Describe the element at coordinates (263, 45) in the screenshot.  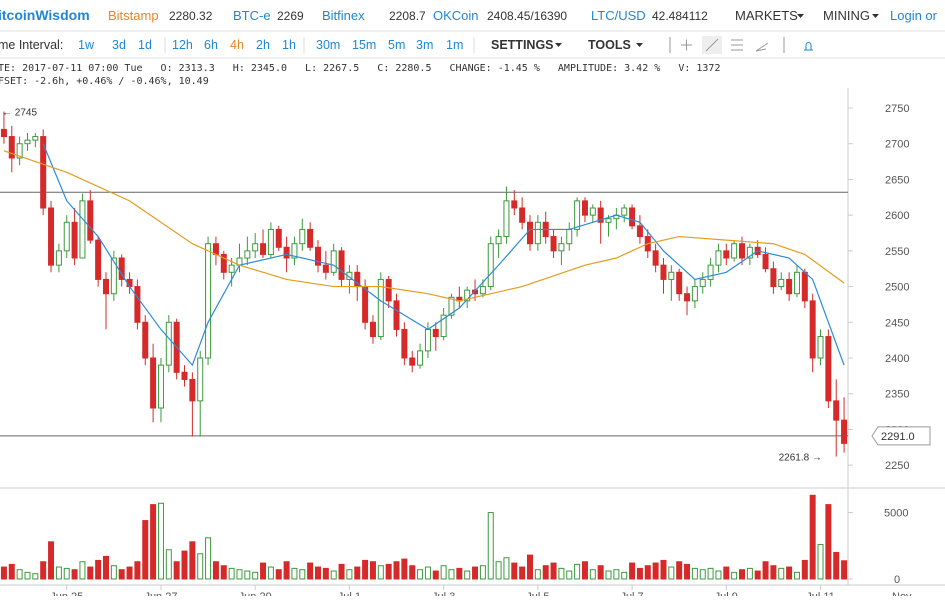
I see `interval-button: 2h` at that location.